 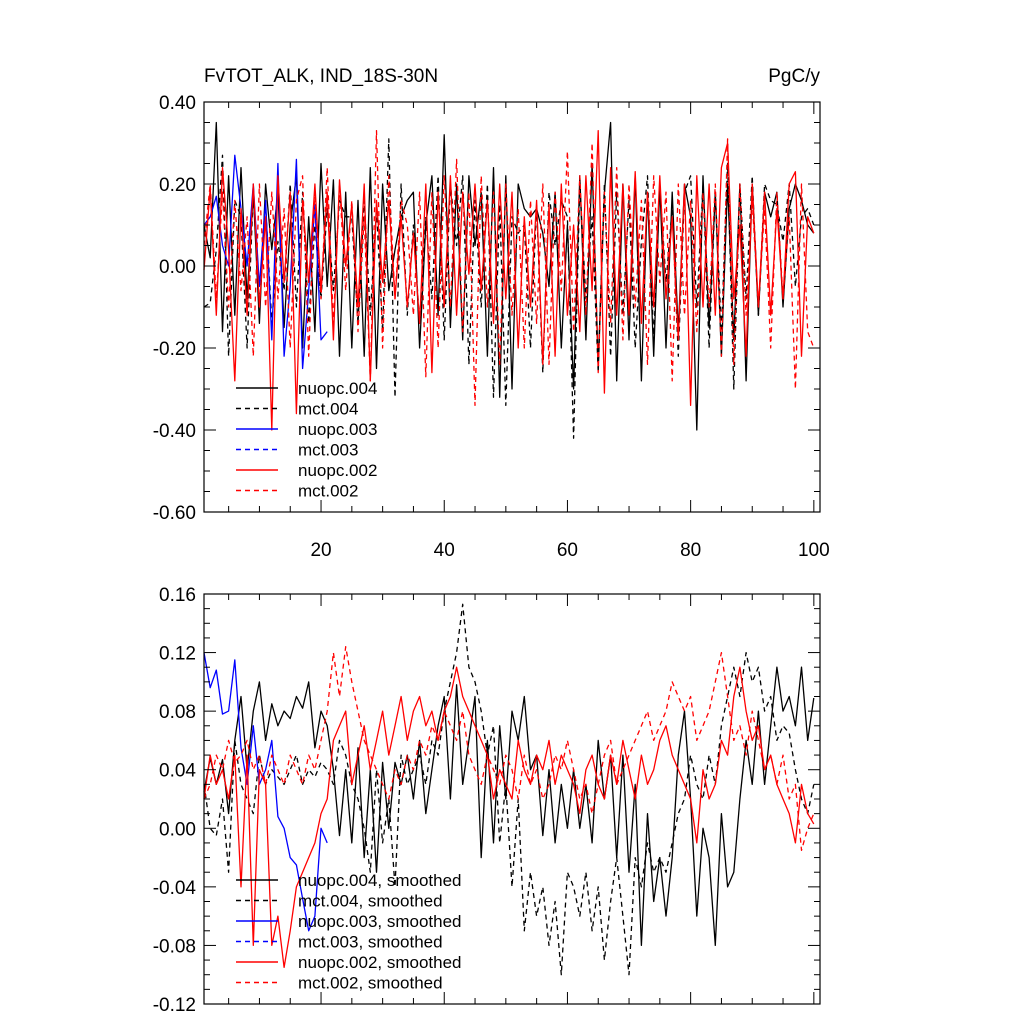 What do you see at coordinates (380, 962) in the screenshot?
I see `legend-label: nuopc.002, smoothed` at bounding box center [380, 962].